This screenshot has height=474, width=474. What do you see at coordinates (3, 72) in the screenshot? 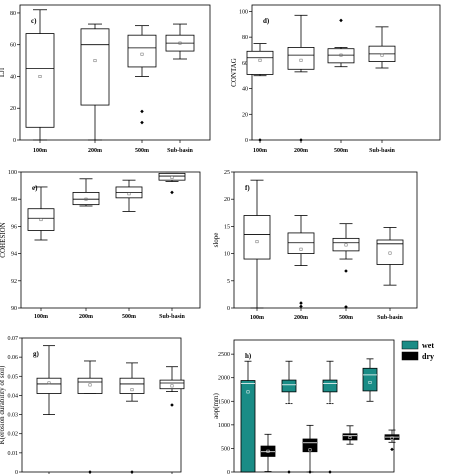
I see `y-axis-label: LJI` at bounding box center [3, 72].